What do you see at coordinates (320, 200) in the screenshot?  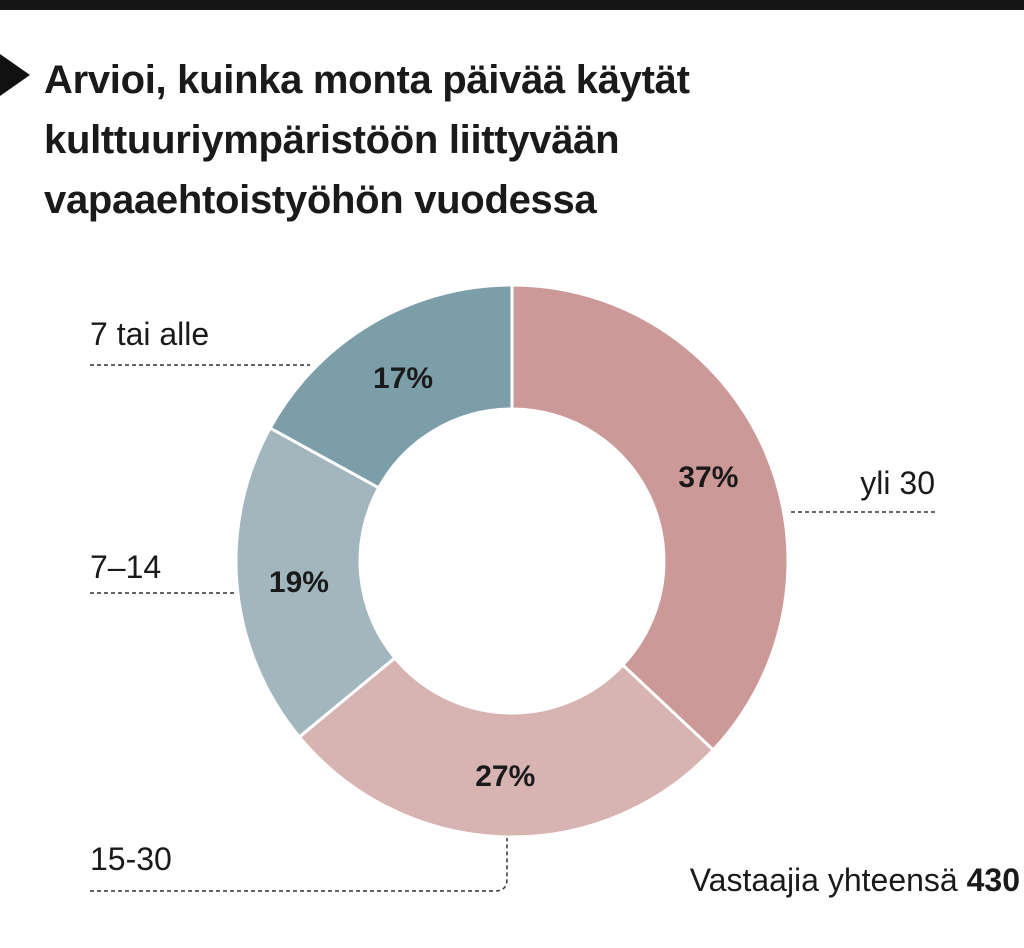 I see `title-line: vapaaehtoistyöhön vuodessa` at bounding box center [320, 200].